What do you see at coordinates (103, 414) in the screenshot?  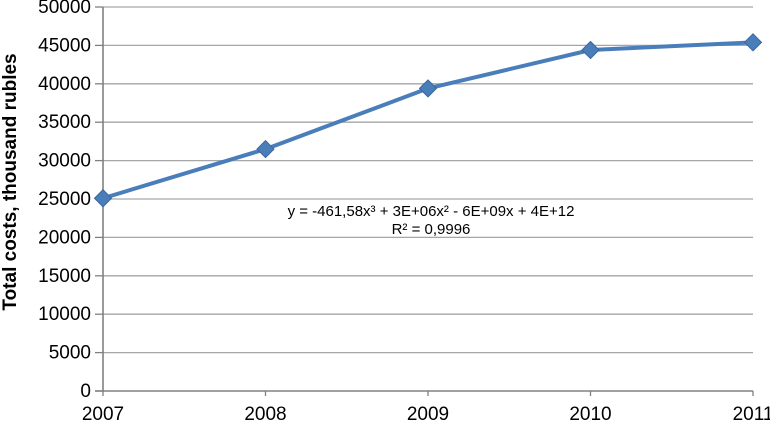 I see `x-tick-label: 2007` at bounding box center [103, 414].